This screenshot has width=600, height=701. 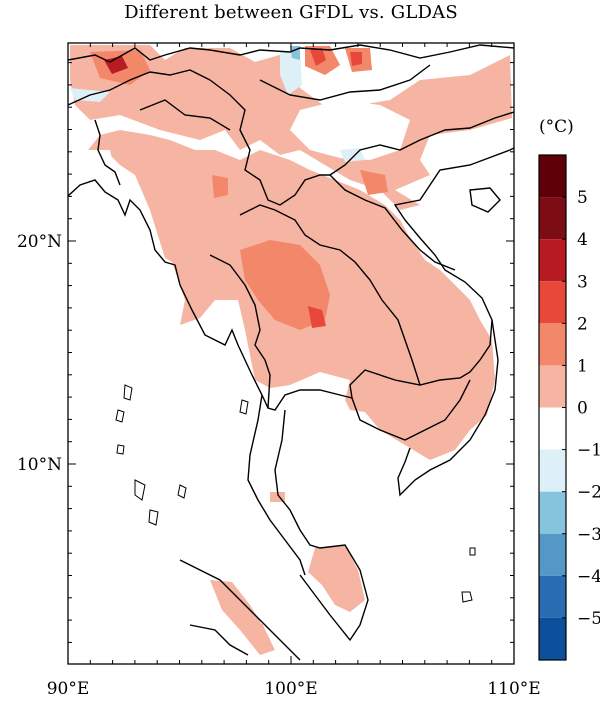 I want to click on colorbar-tick-label: −1, so click(x=588, y=451).